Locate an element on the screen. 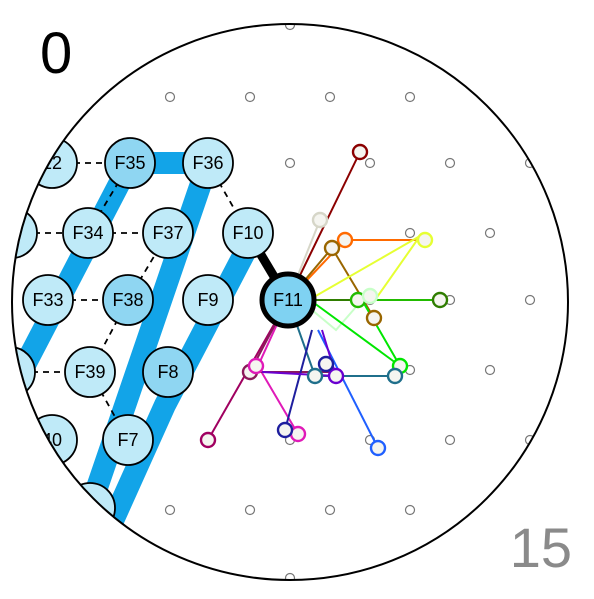 The height and width of the screenshot is (599, 594). node-label: F11 is located at coordinates (288, 300).